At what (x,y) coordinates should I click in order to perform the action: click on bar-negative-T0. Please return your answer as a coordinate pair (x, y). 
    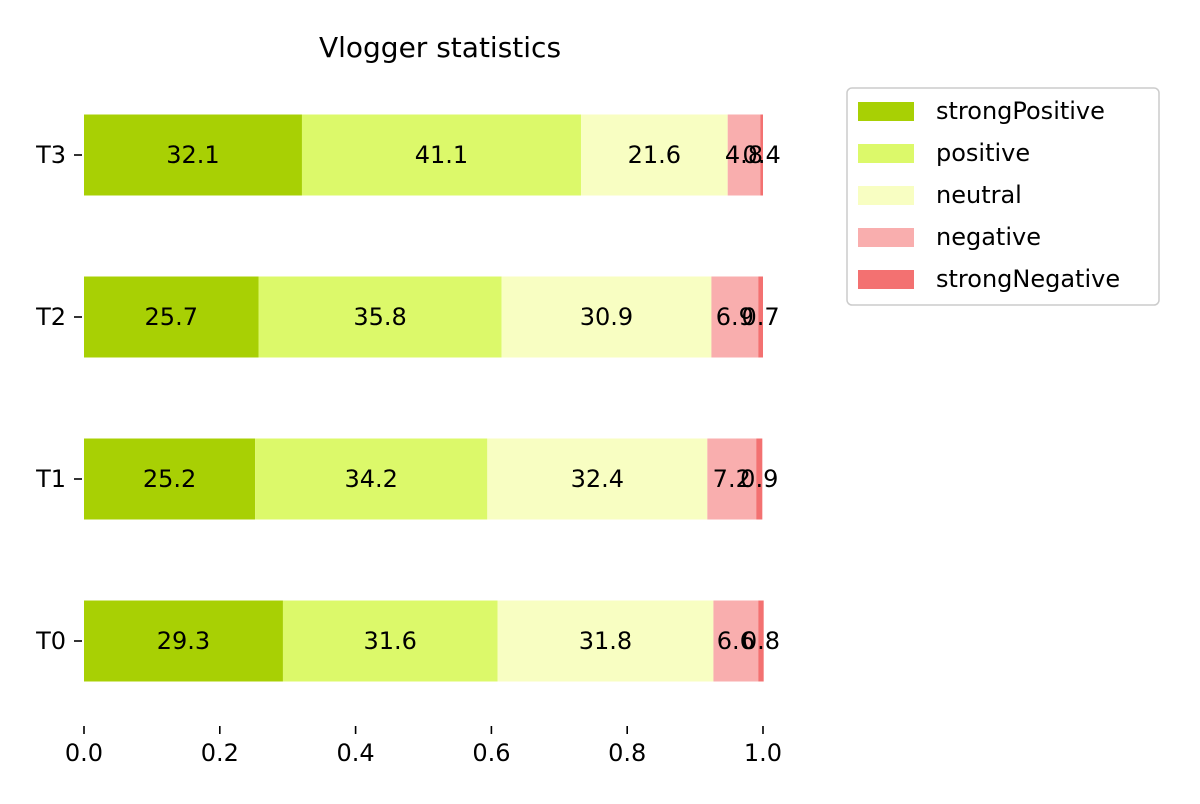
    Looking at the image, I should click on (736, 641).